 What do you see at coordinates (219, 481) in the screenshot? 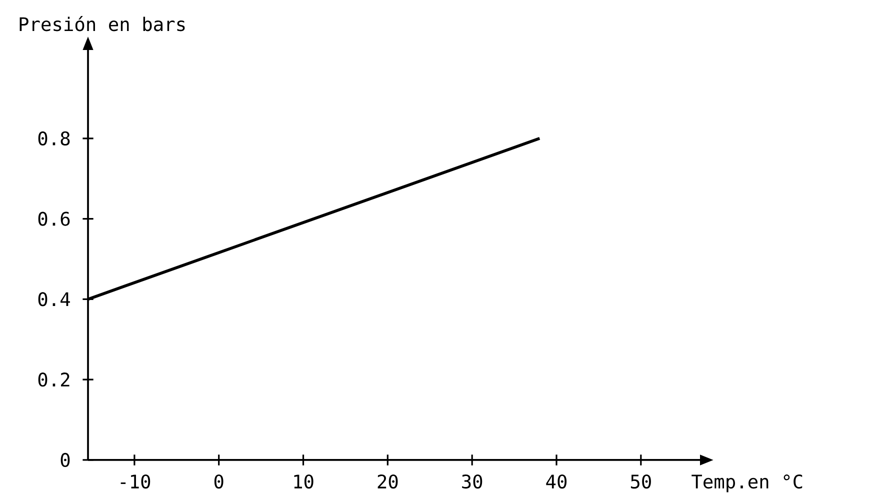
I see `x-tick-label: 0` at bounding box center [219, 481].